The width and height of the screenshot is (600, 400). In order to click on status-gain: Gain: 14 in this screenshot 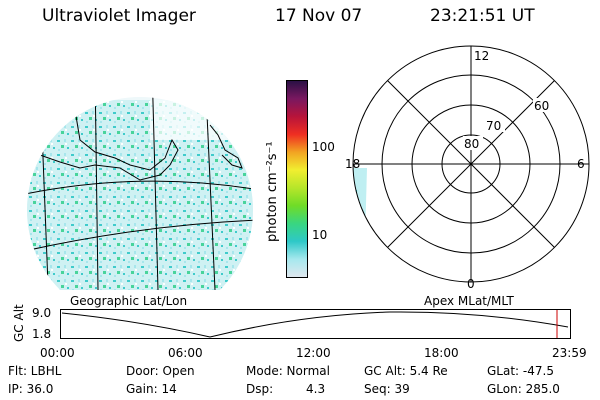, I will do `click(151, 389)`.